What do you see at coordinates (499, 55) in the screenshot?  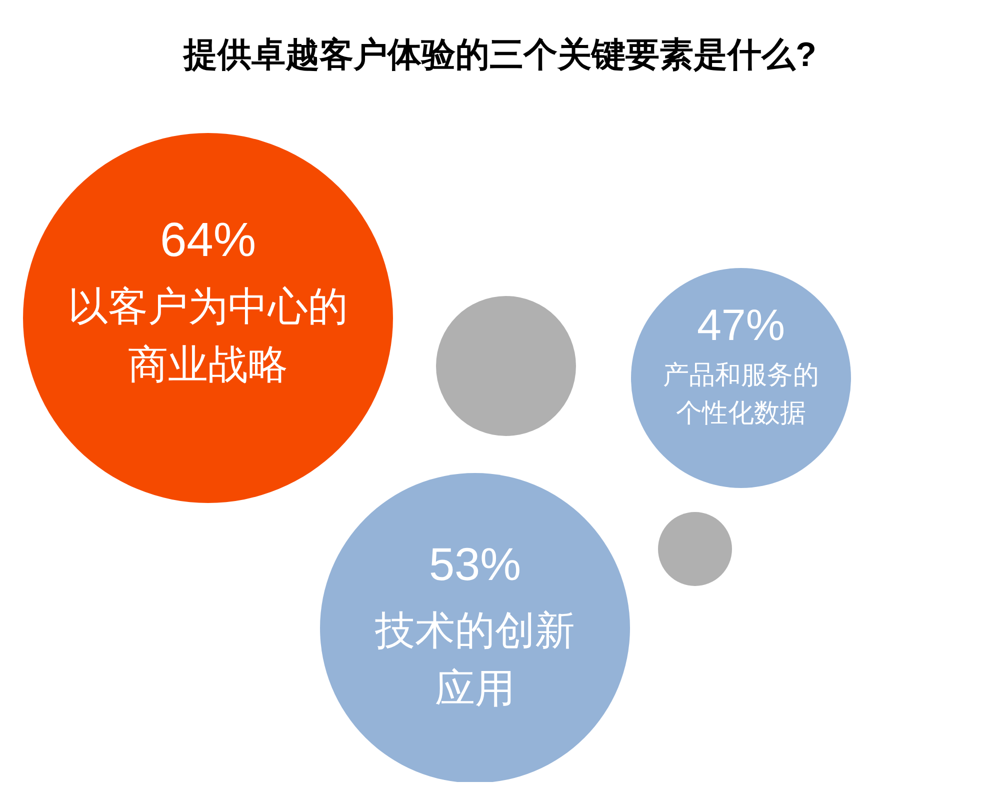 I see `text: 提供卓越客户体验的三个关键要素是什么?` at bounding box center [499, 55].